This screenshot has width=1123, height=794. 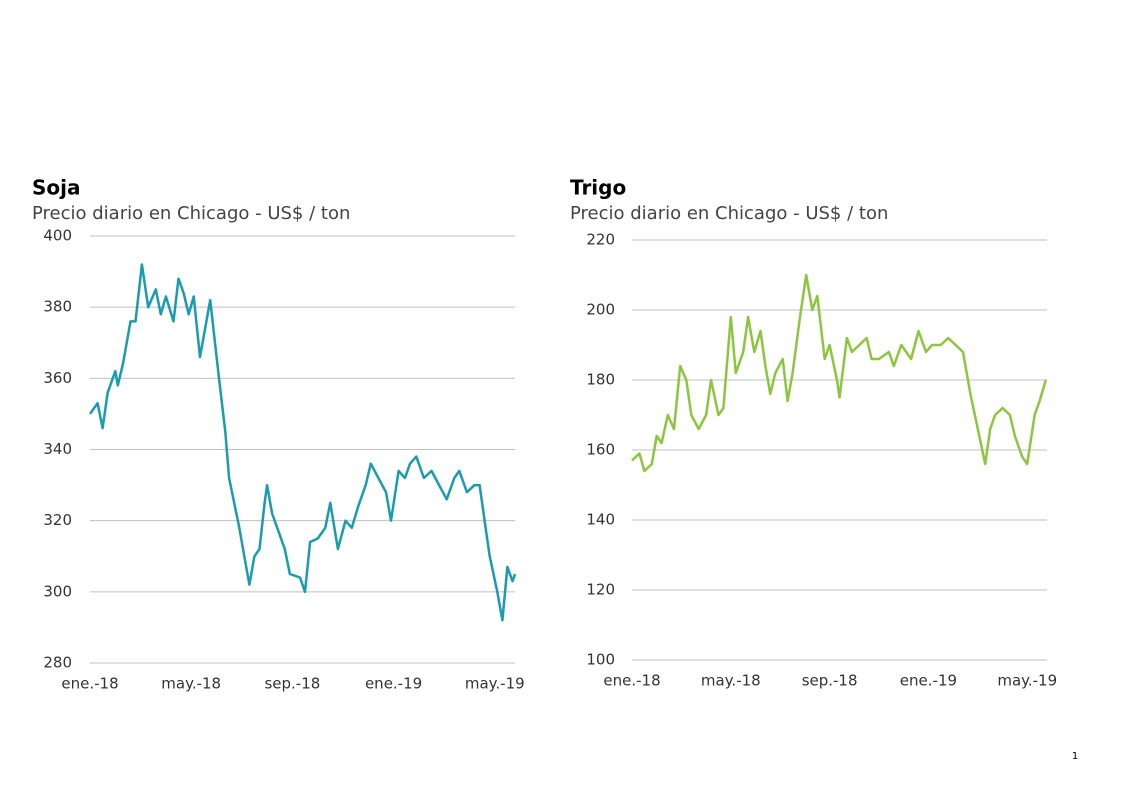 What do you see at coordinates (598, 188) in the screenshot?
I see `chart-title: Trigo` at bounding box center [598, 188].